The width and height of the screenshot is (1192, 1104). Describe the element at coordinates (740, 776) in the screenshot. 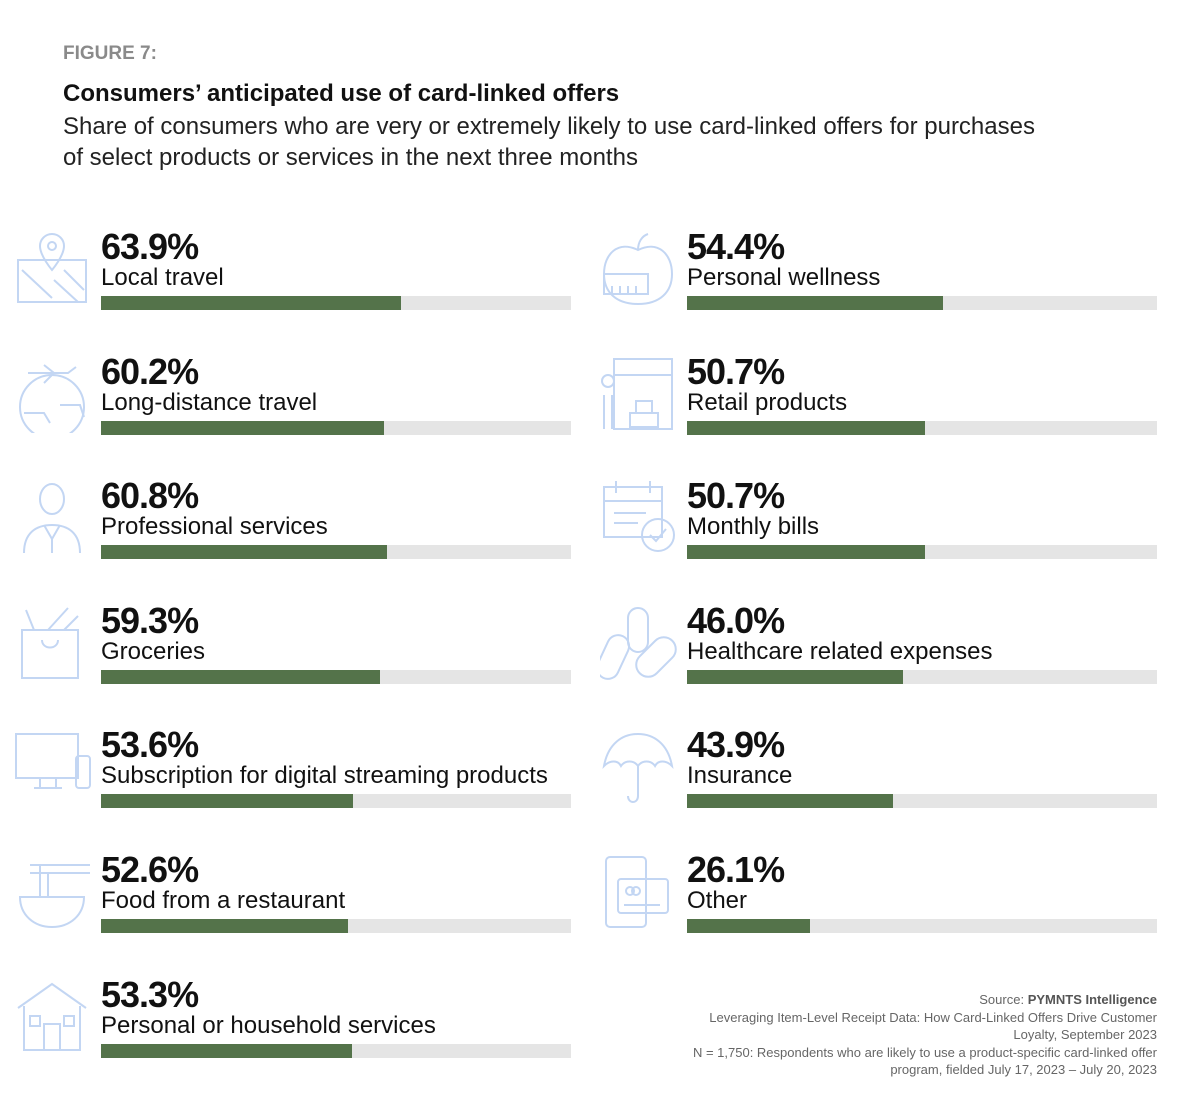

I see `category-label: Insurance` at that location.